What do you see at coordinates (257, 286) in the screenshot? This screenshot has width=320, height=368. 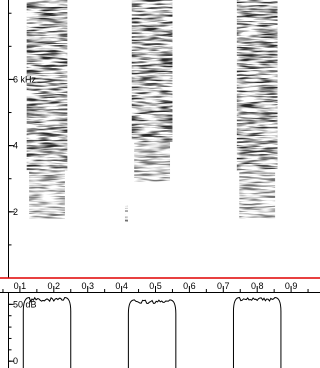 I see `time-tick-label: 0.8` at bounding box center [257, 286].